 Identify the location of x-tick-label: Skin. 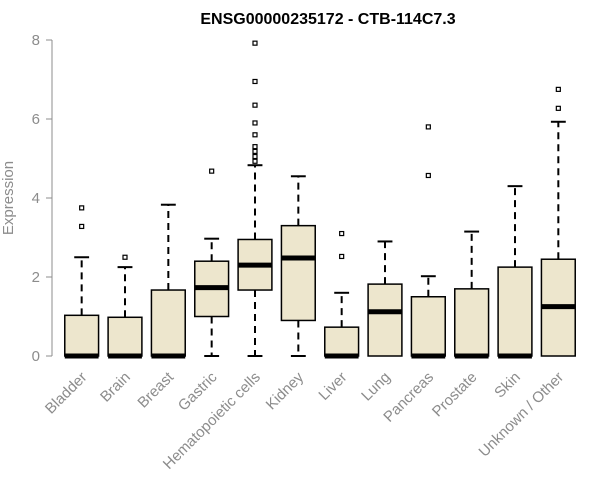
(507, 385).